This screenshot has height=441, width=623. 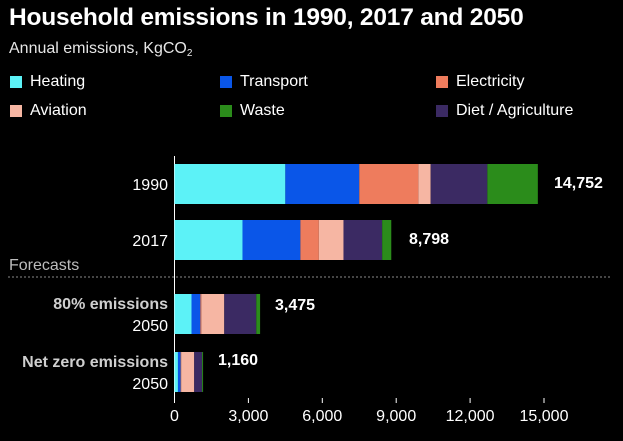 I want to click on chart-subtitle: Annual emissions, KgCO2, so click(x=100, y=49).